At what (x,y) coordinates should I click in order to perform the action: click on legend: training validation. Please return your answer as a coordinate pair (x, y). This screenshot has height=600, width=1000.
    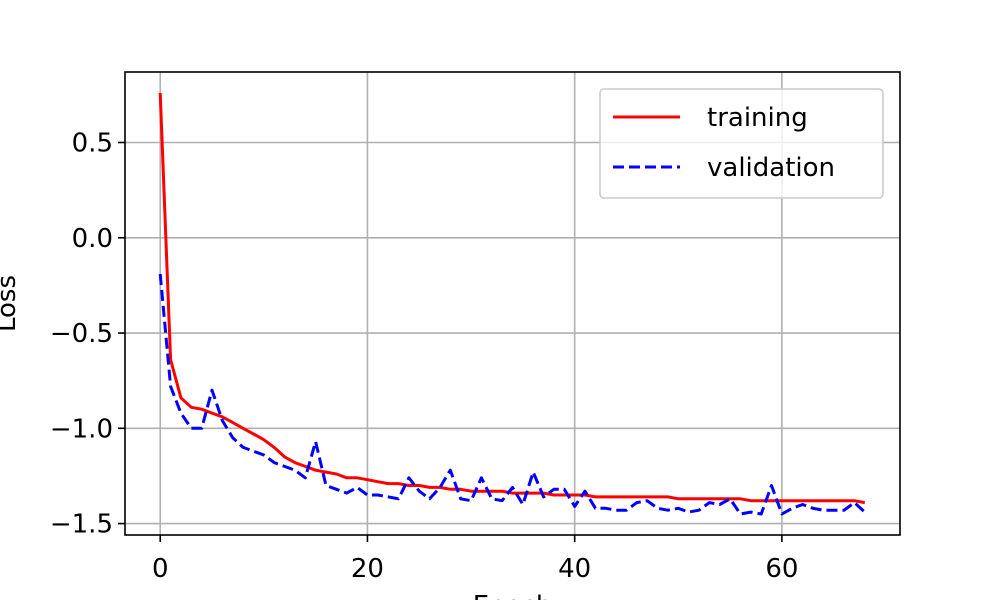
    Looking at the image, I should click on (741, 143).